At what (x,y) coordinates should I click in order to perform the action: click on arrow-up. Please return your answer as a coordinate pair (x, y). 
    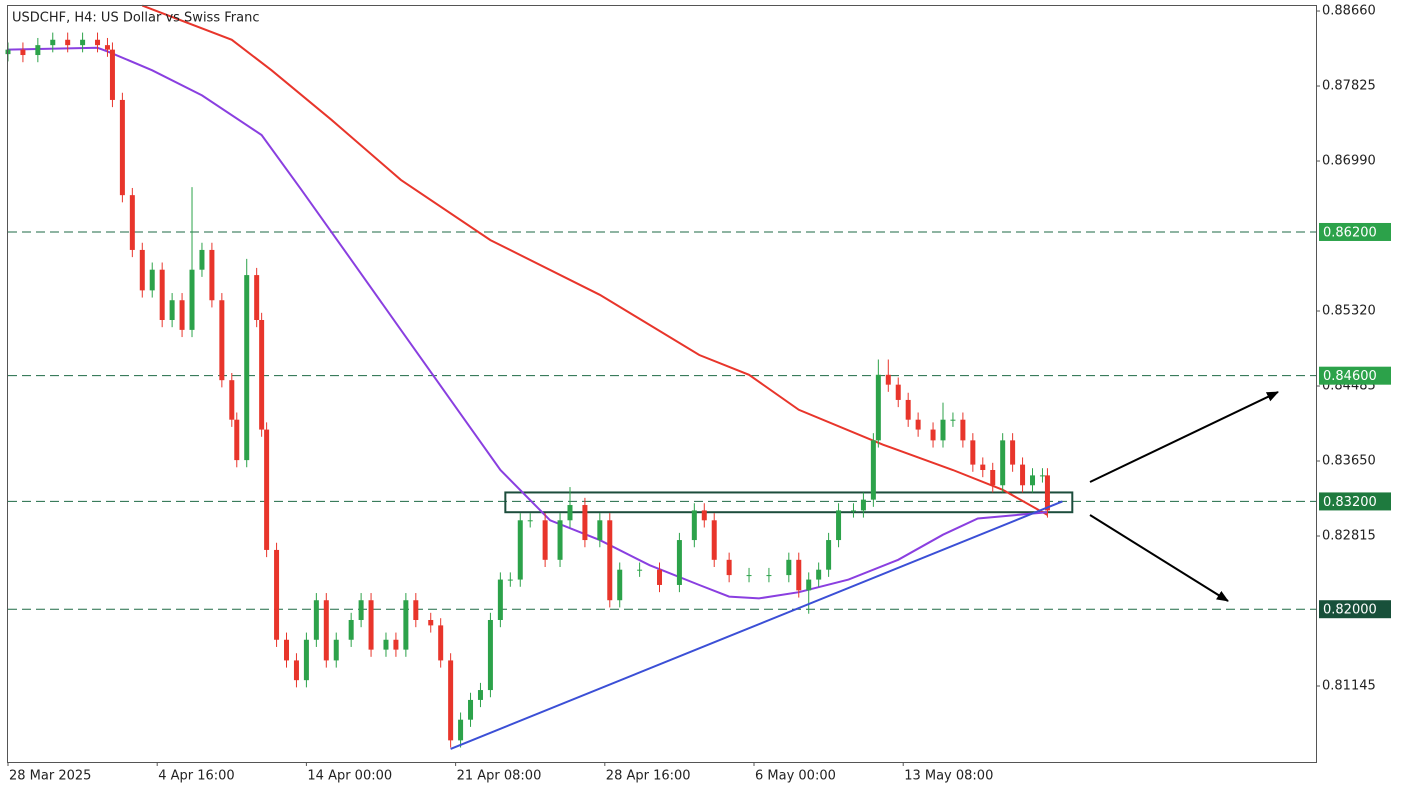
    Looking at the image, I should click on (1184, 437).